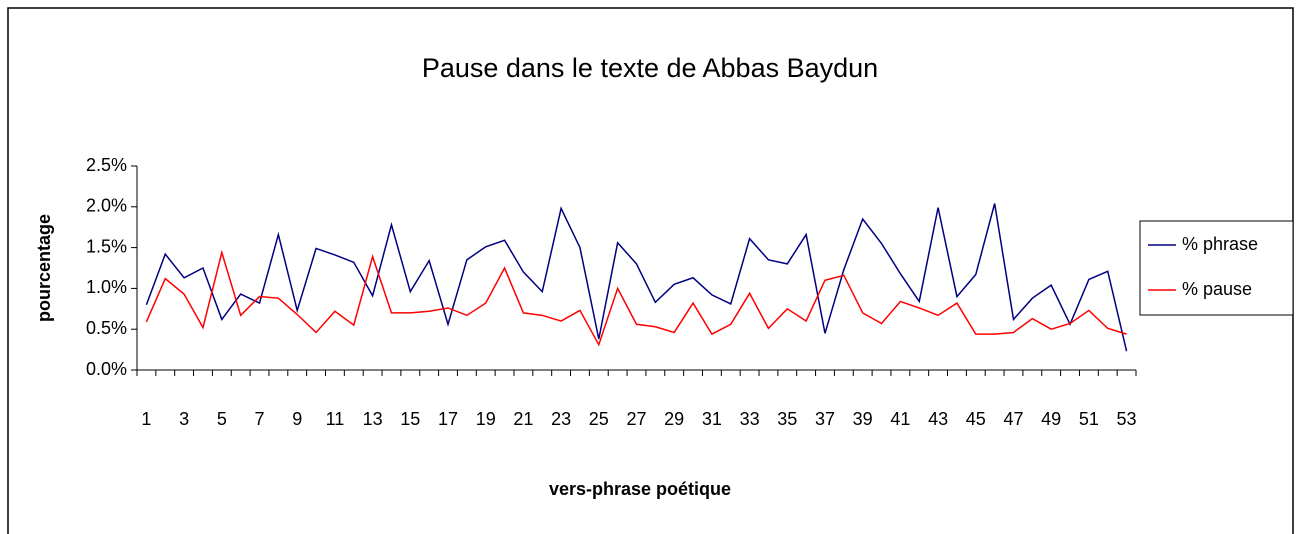 This screenshot has width=1301, height=534. Describe the element at coordinates (1220, 244) in the screenshot. I see `legend-label: % phrase` at that location.